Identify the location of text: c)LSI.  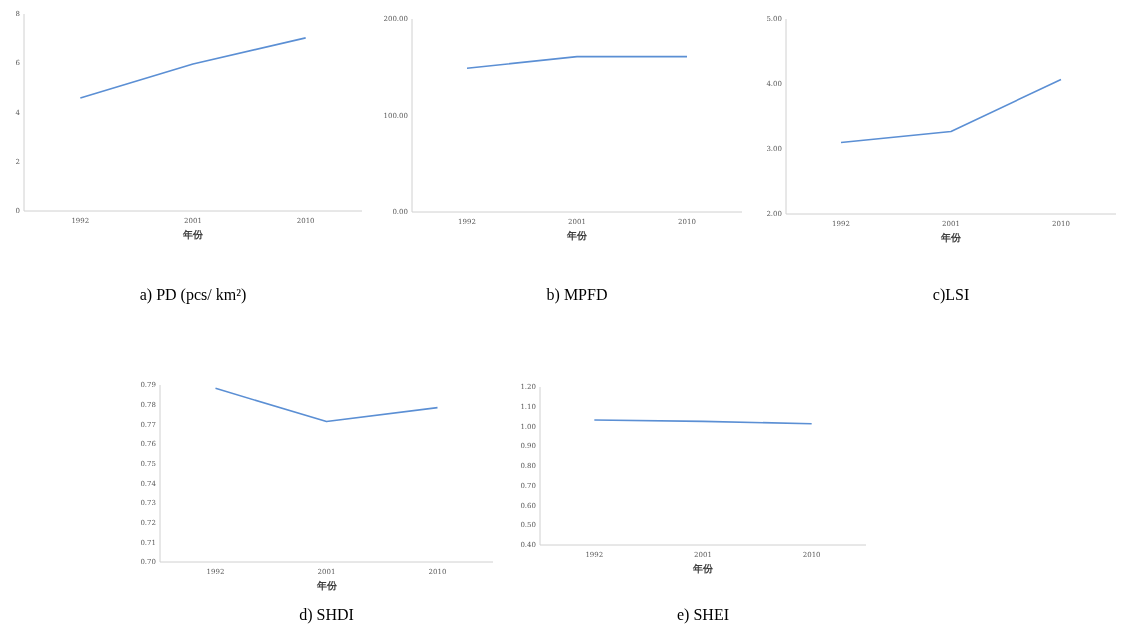
(951, 295).